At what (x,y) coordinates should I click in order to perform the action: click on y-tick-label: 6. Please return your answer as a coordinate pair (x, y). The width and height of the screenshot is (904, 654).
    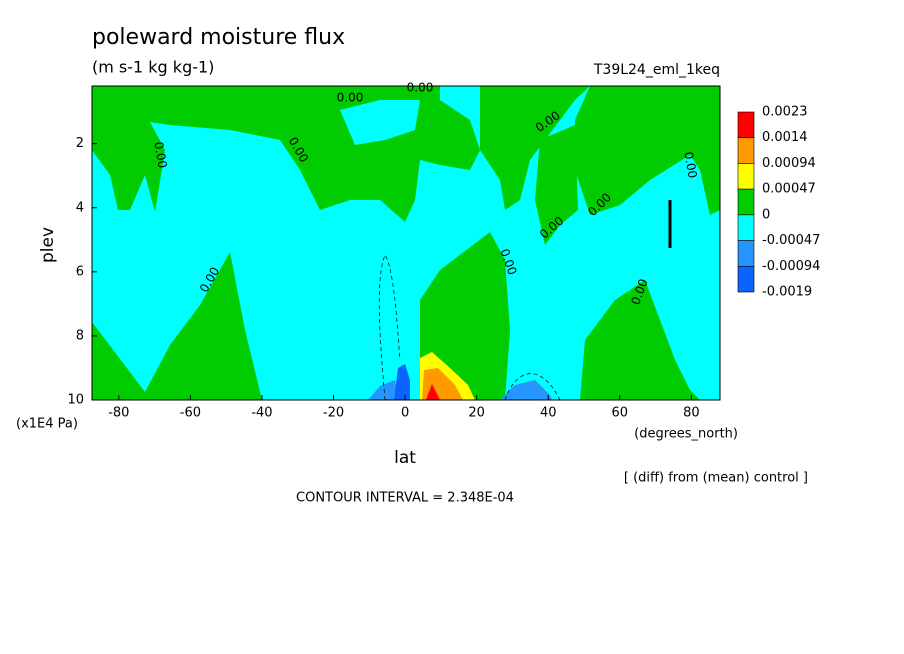
    Looking at the image, I should click on (80, 271).